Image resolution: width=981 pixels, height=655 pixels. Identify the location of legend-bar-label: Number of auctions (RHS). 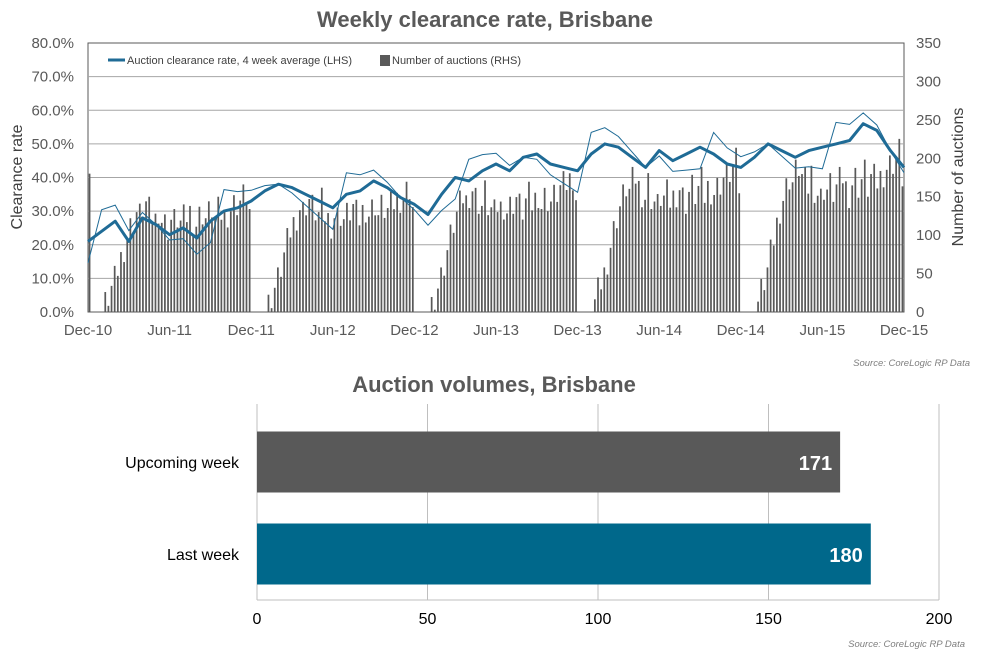
(456, 61).